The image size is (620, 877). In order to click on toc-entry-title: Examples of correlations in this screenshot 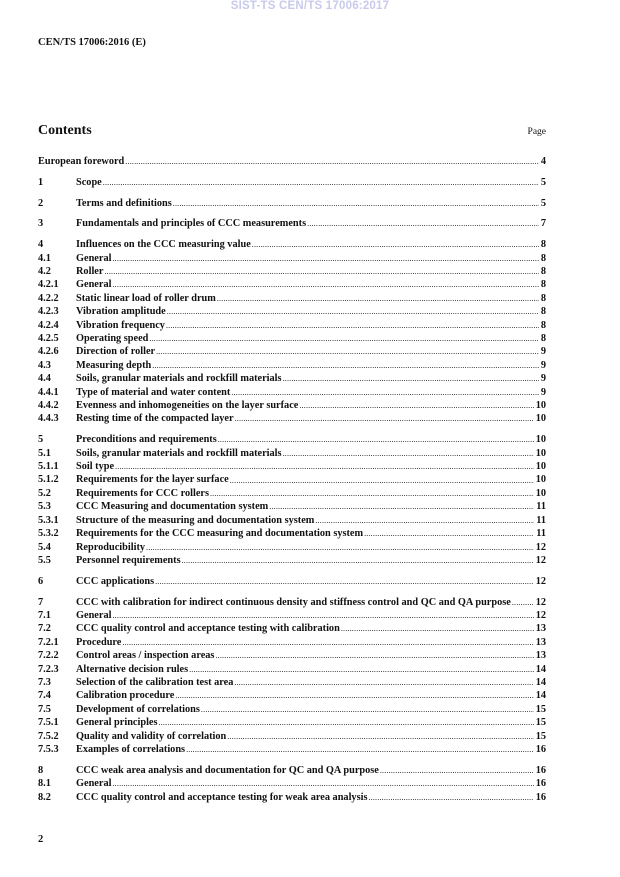, I will do `click(131, 749)`.